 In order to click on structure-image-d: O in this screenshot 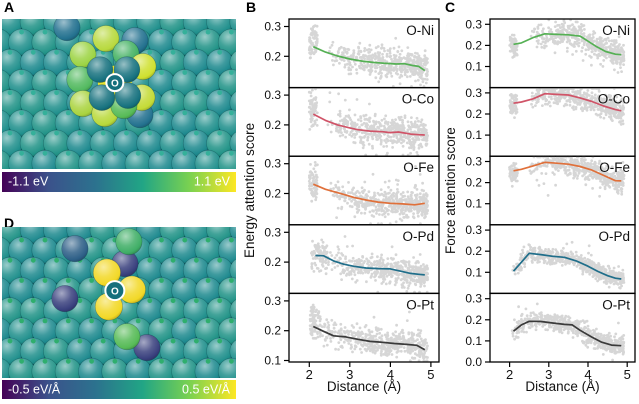, I will do `click(119, 302)`.